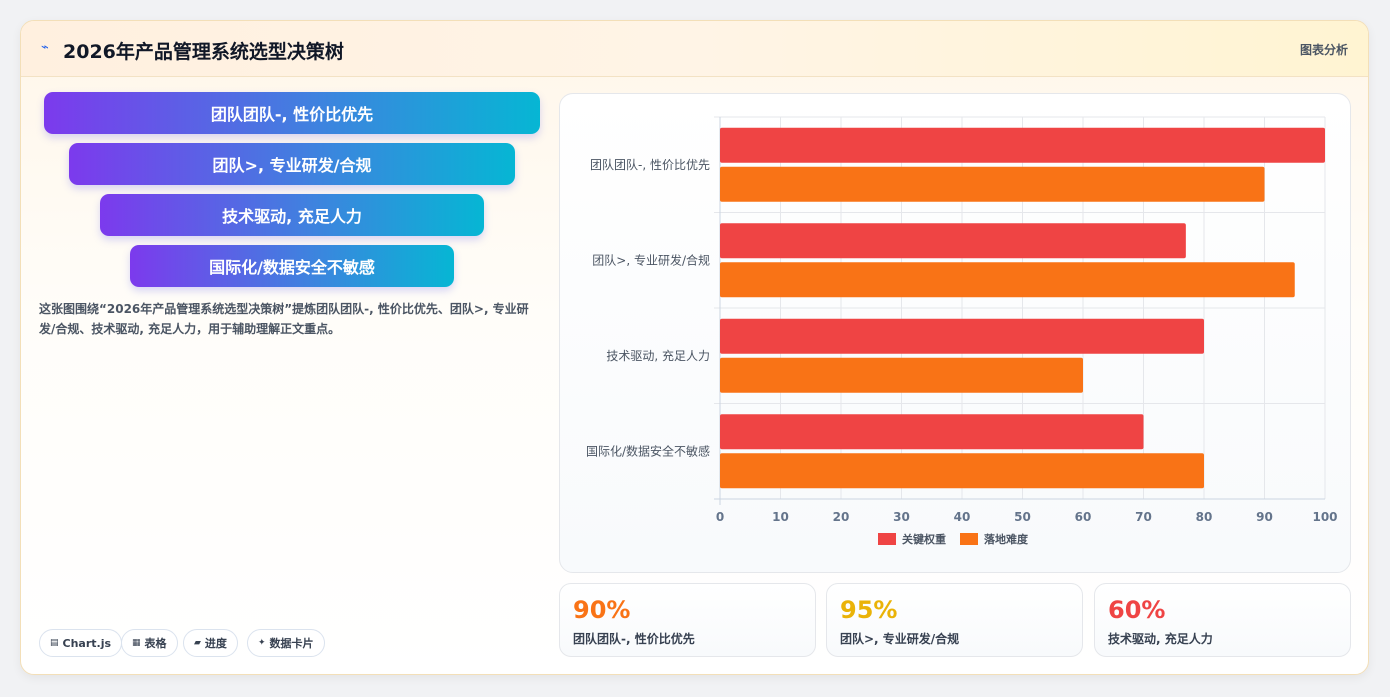  What do you see at coordinates (869, 610) in the screenshot?
I see `stat-value: 95%` at bounding box center [869, 610].